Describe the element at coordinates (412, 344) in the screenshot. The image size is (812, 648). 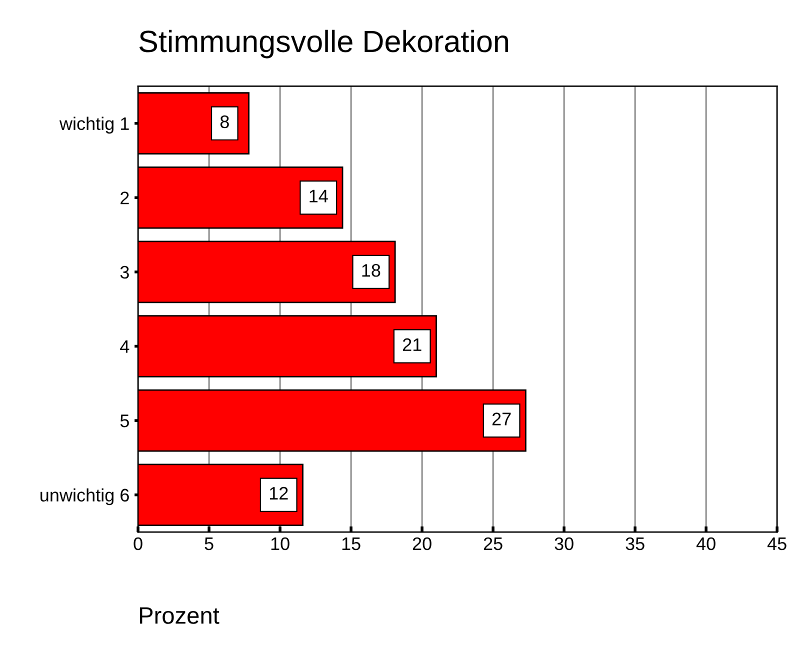
I see `data-label: 21` at that location.